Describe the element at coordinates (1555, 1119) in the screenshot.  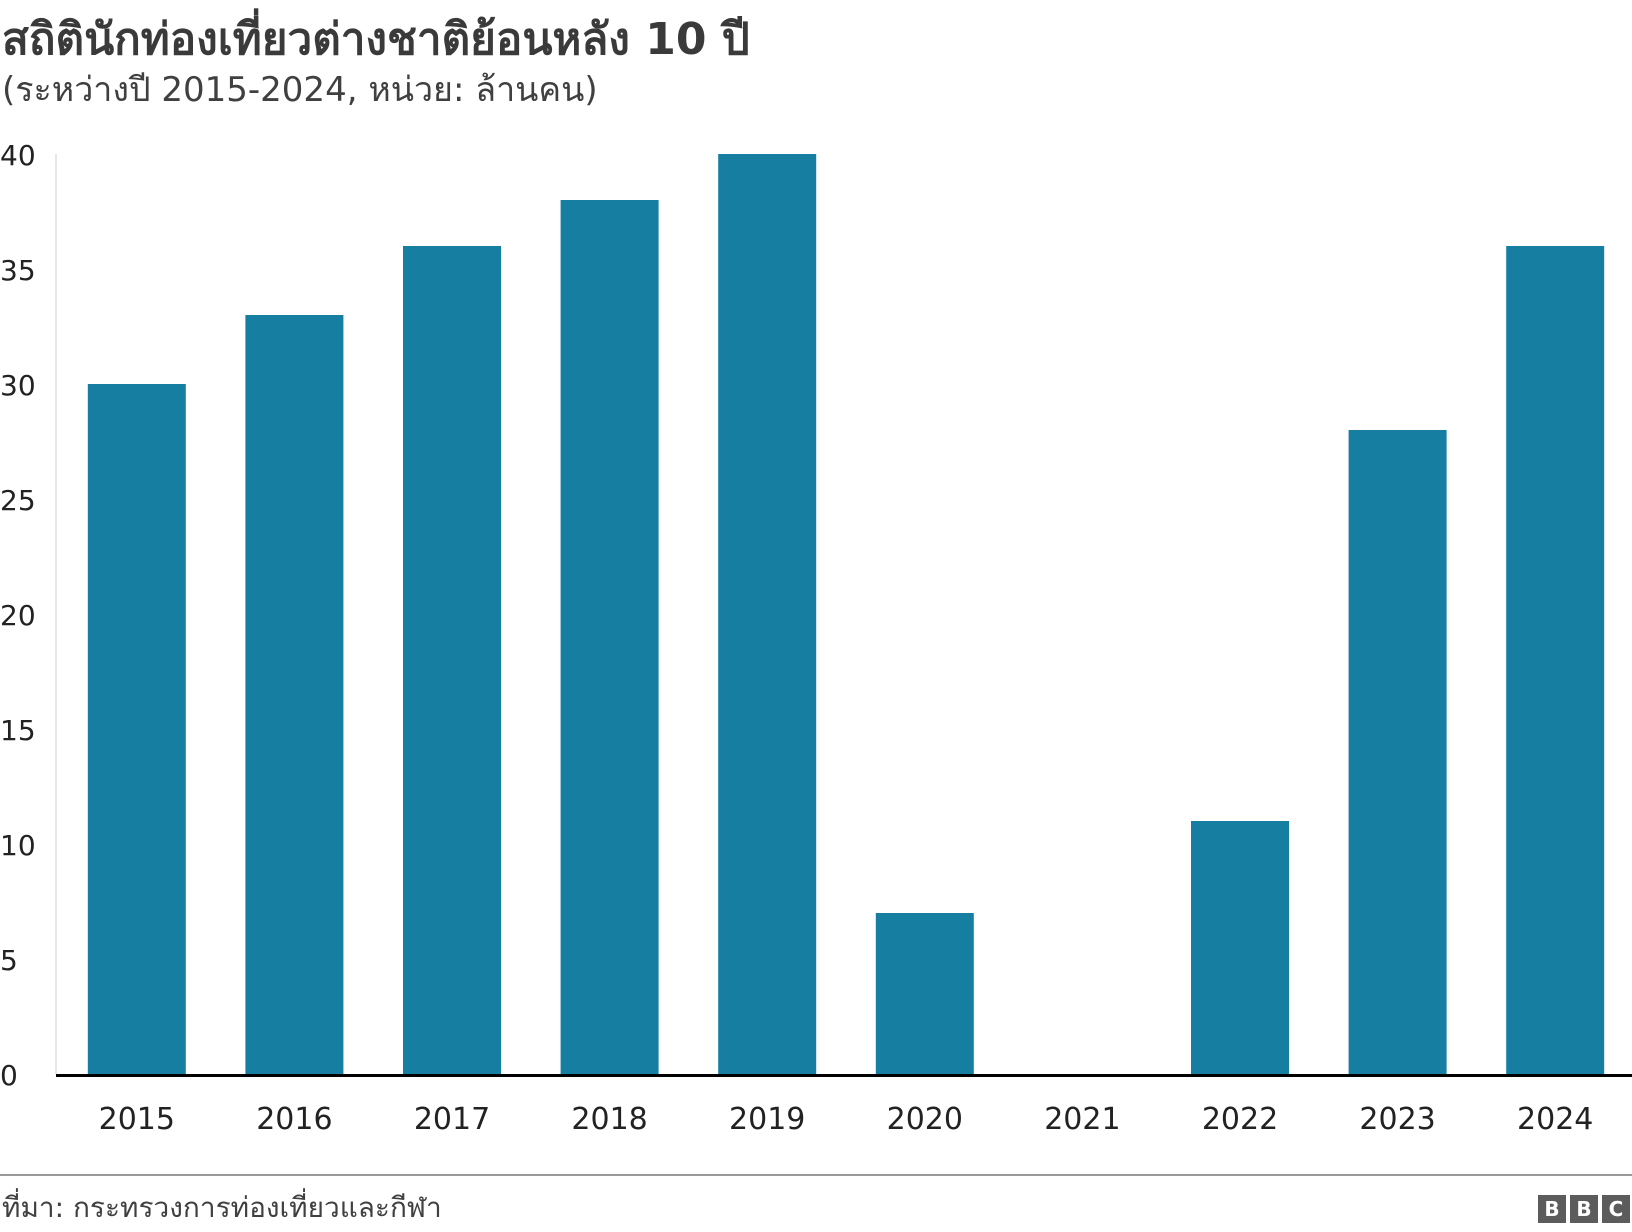
I see `x-tick-label: 2024` at that location.